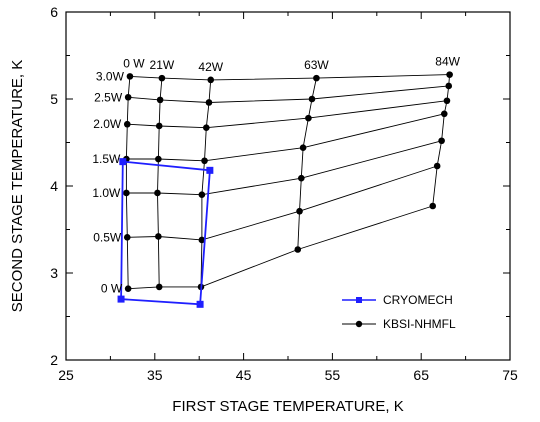  What do you see at coordinates (112, 289) in the screenshot?
I see `second-stage-load-label: 0 W` at bounding box center [112, 289].